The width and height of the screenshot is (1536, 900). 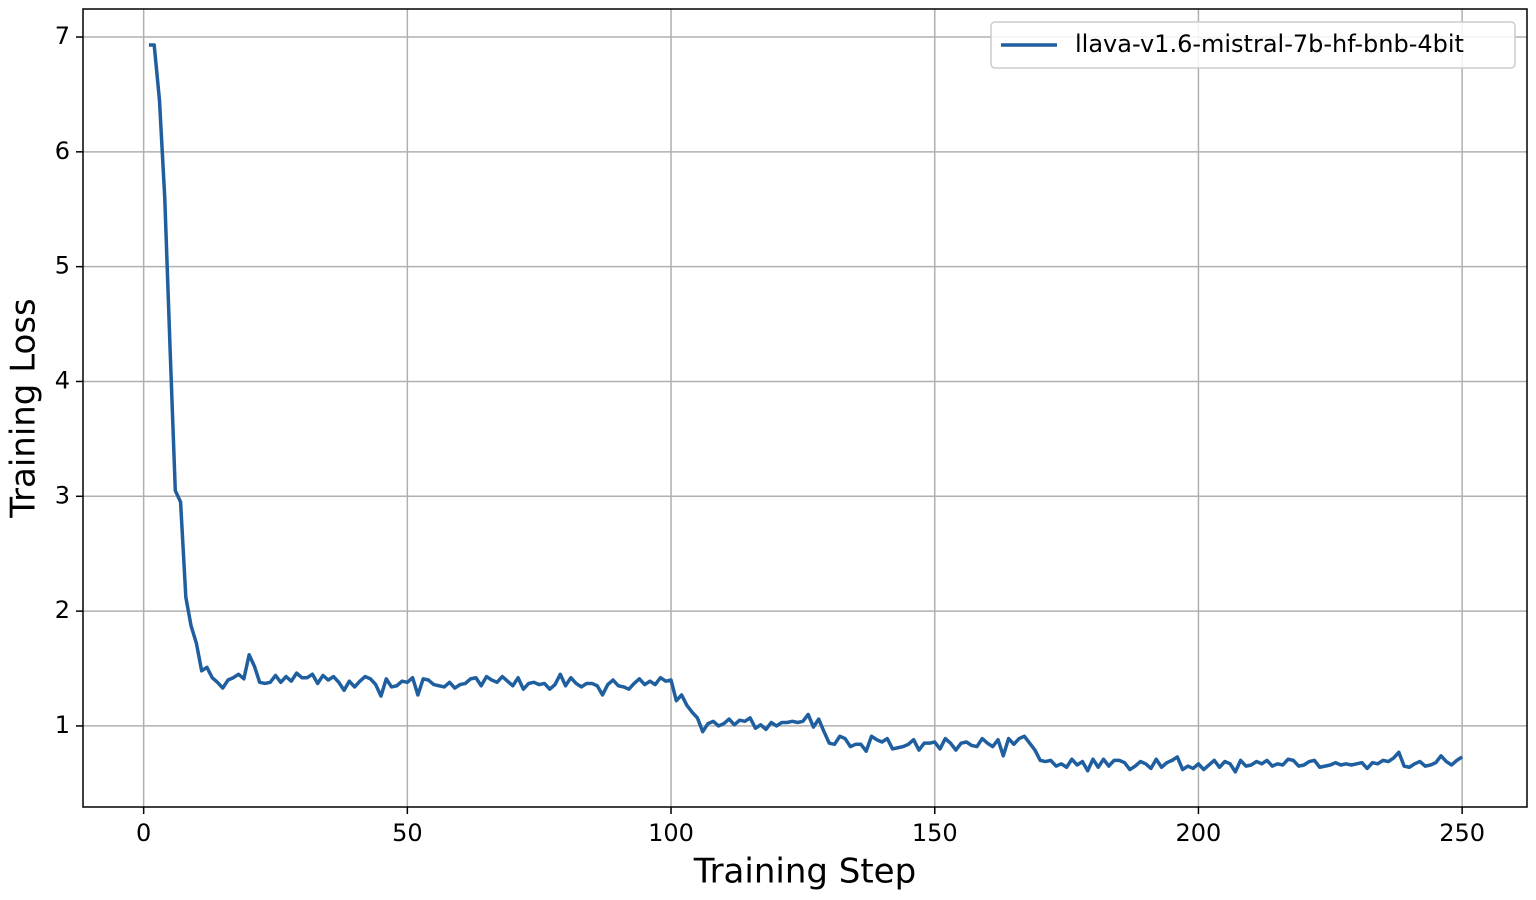 I want to click on y-tick-label: 7, so click(x=62, y=36).